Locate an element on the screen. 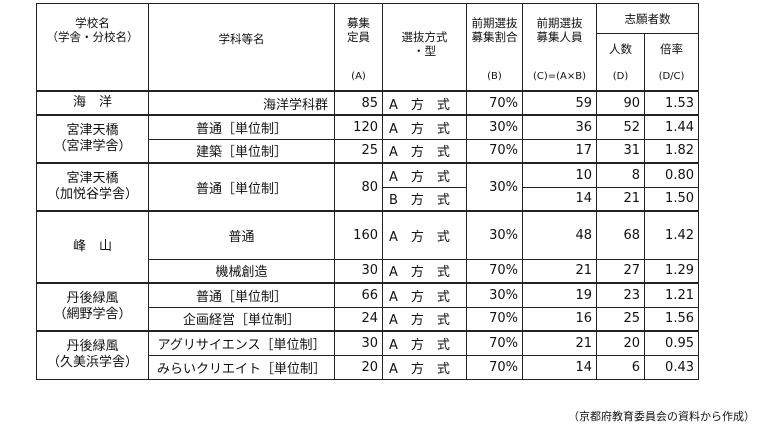 The image size is (760, 427). rate-value: 1.29 is located at coordinates (671, 271).